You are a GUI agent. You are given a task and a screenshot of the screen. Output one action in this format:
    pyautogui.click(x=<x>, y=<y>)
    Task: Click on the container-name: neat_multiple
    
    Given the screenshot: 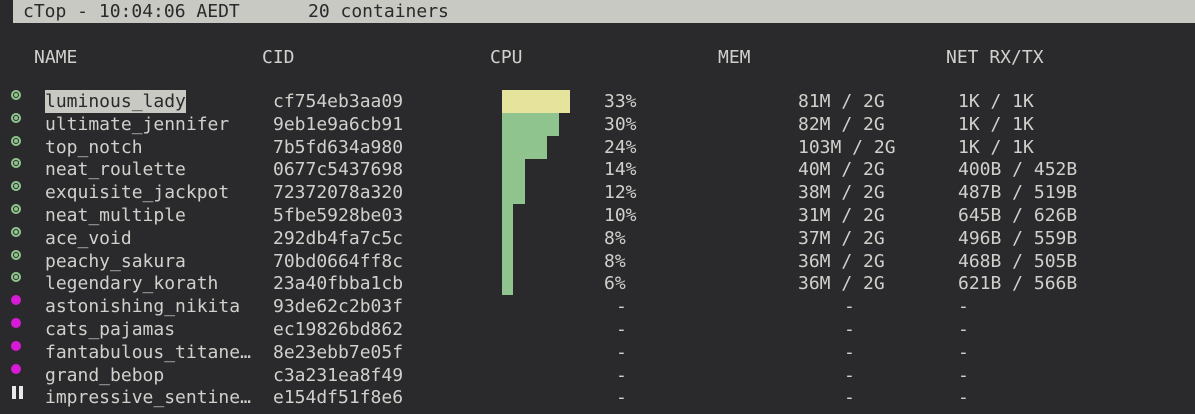 What is the action you would take?
    pyautogui.click(x=115, y=215)
    